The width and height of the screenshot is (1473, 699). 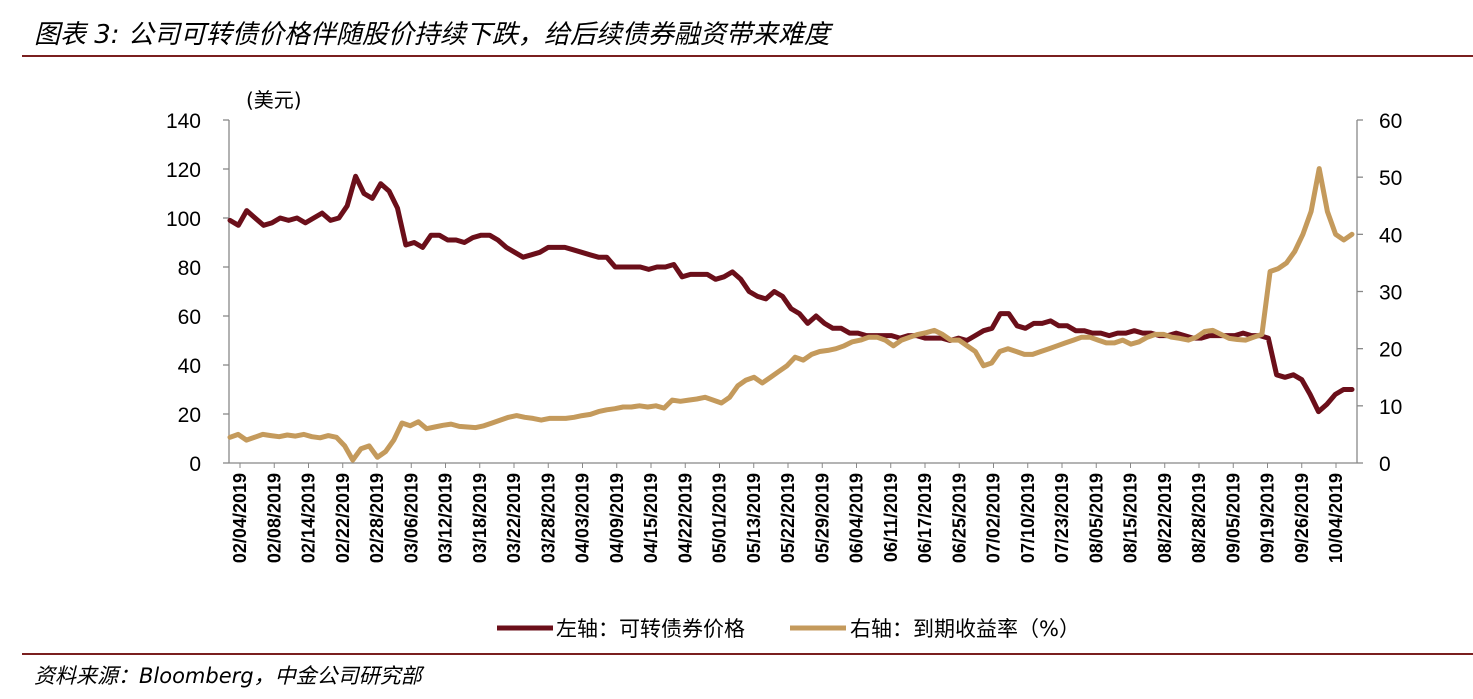 I want to click on left-tick-label: 40, so click(x=189, y=366).